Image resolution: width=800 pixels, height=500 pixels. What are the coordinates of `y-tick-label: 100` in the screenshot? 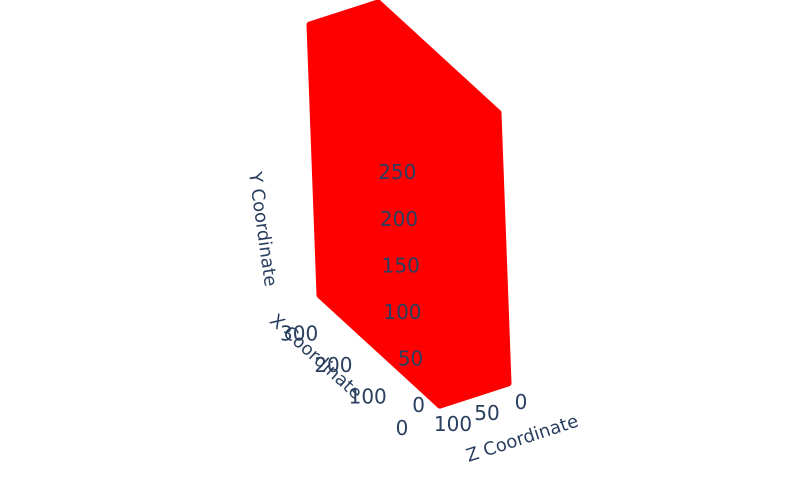 It's located at (402, 312).